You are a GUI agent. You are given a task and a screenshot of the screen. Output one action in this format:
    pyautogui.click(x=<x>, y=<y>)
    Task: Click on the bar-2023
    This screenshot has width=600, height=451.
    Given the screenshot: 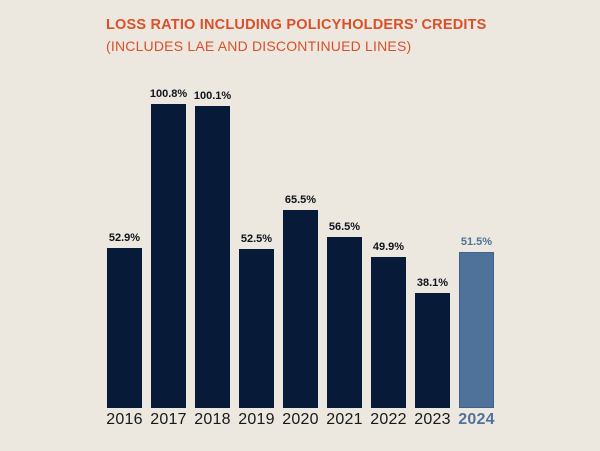 What is the action you would take?
    pyautogui.click(x=432, y=350)
    